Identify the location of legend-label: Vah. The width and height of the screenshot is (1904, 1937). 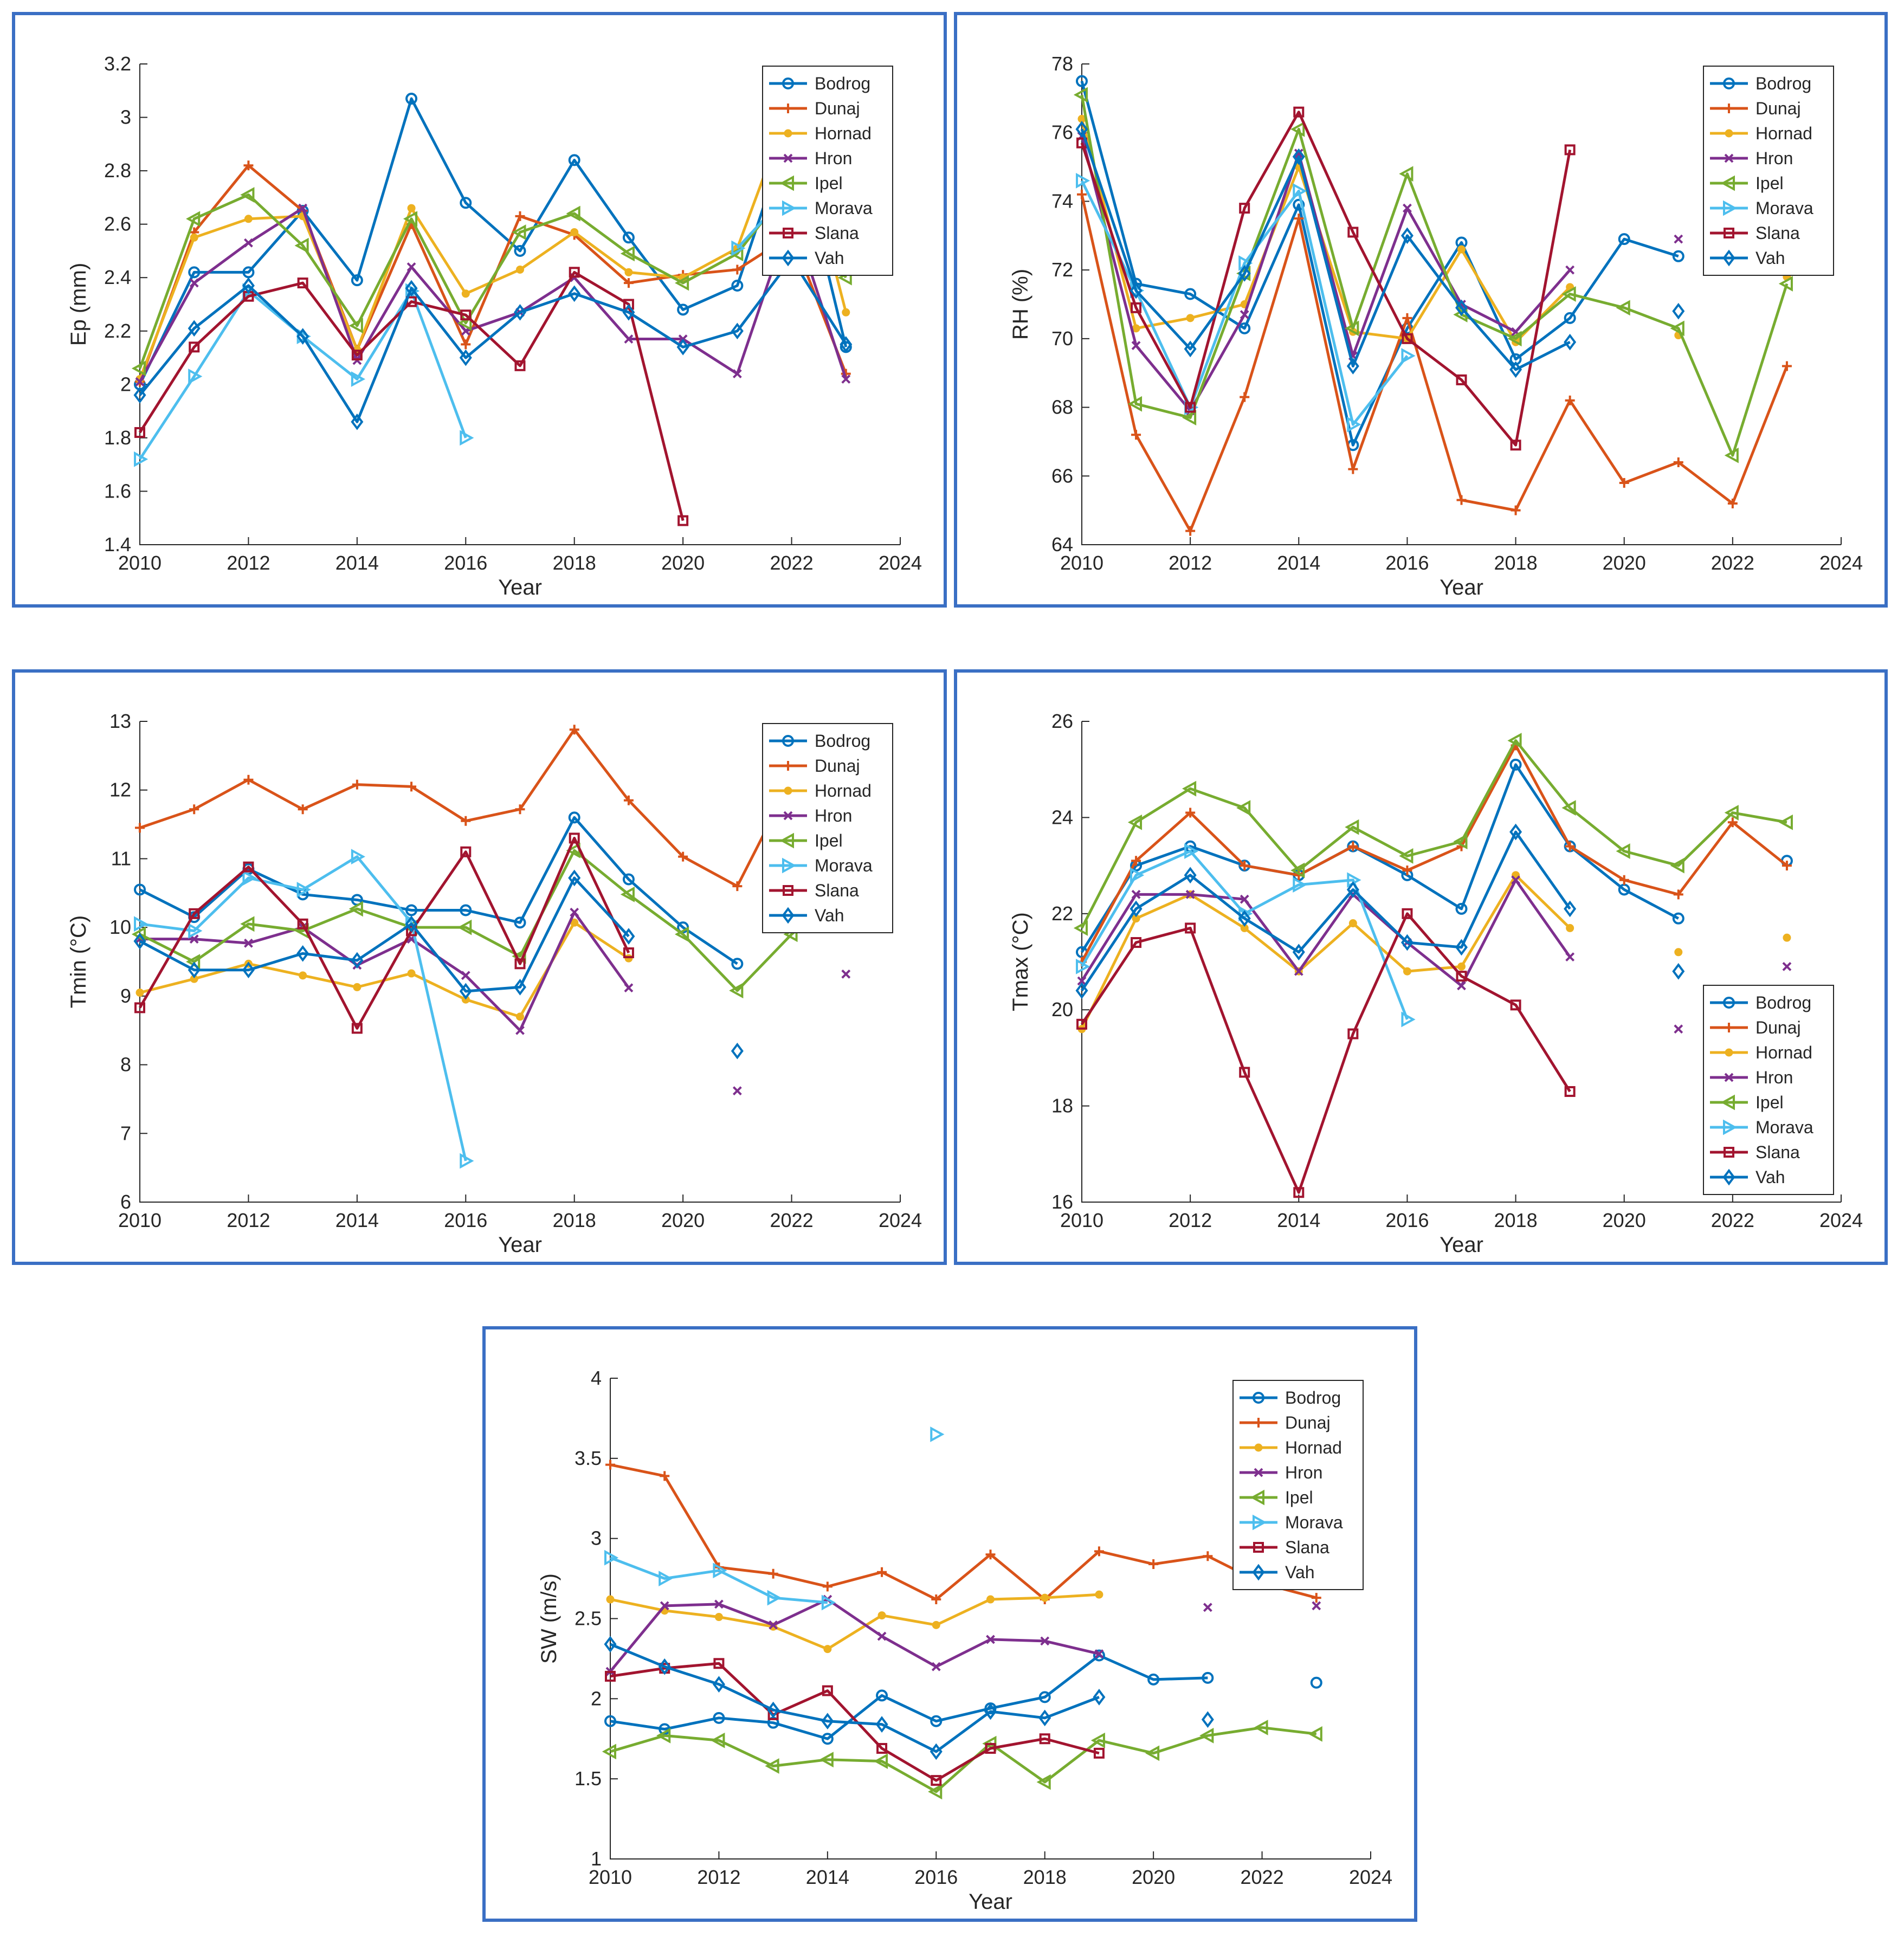
(829, 915).